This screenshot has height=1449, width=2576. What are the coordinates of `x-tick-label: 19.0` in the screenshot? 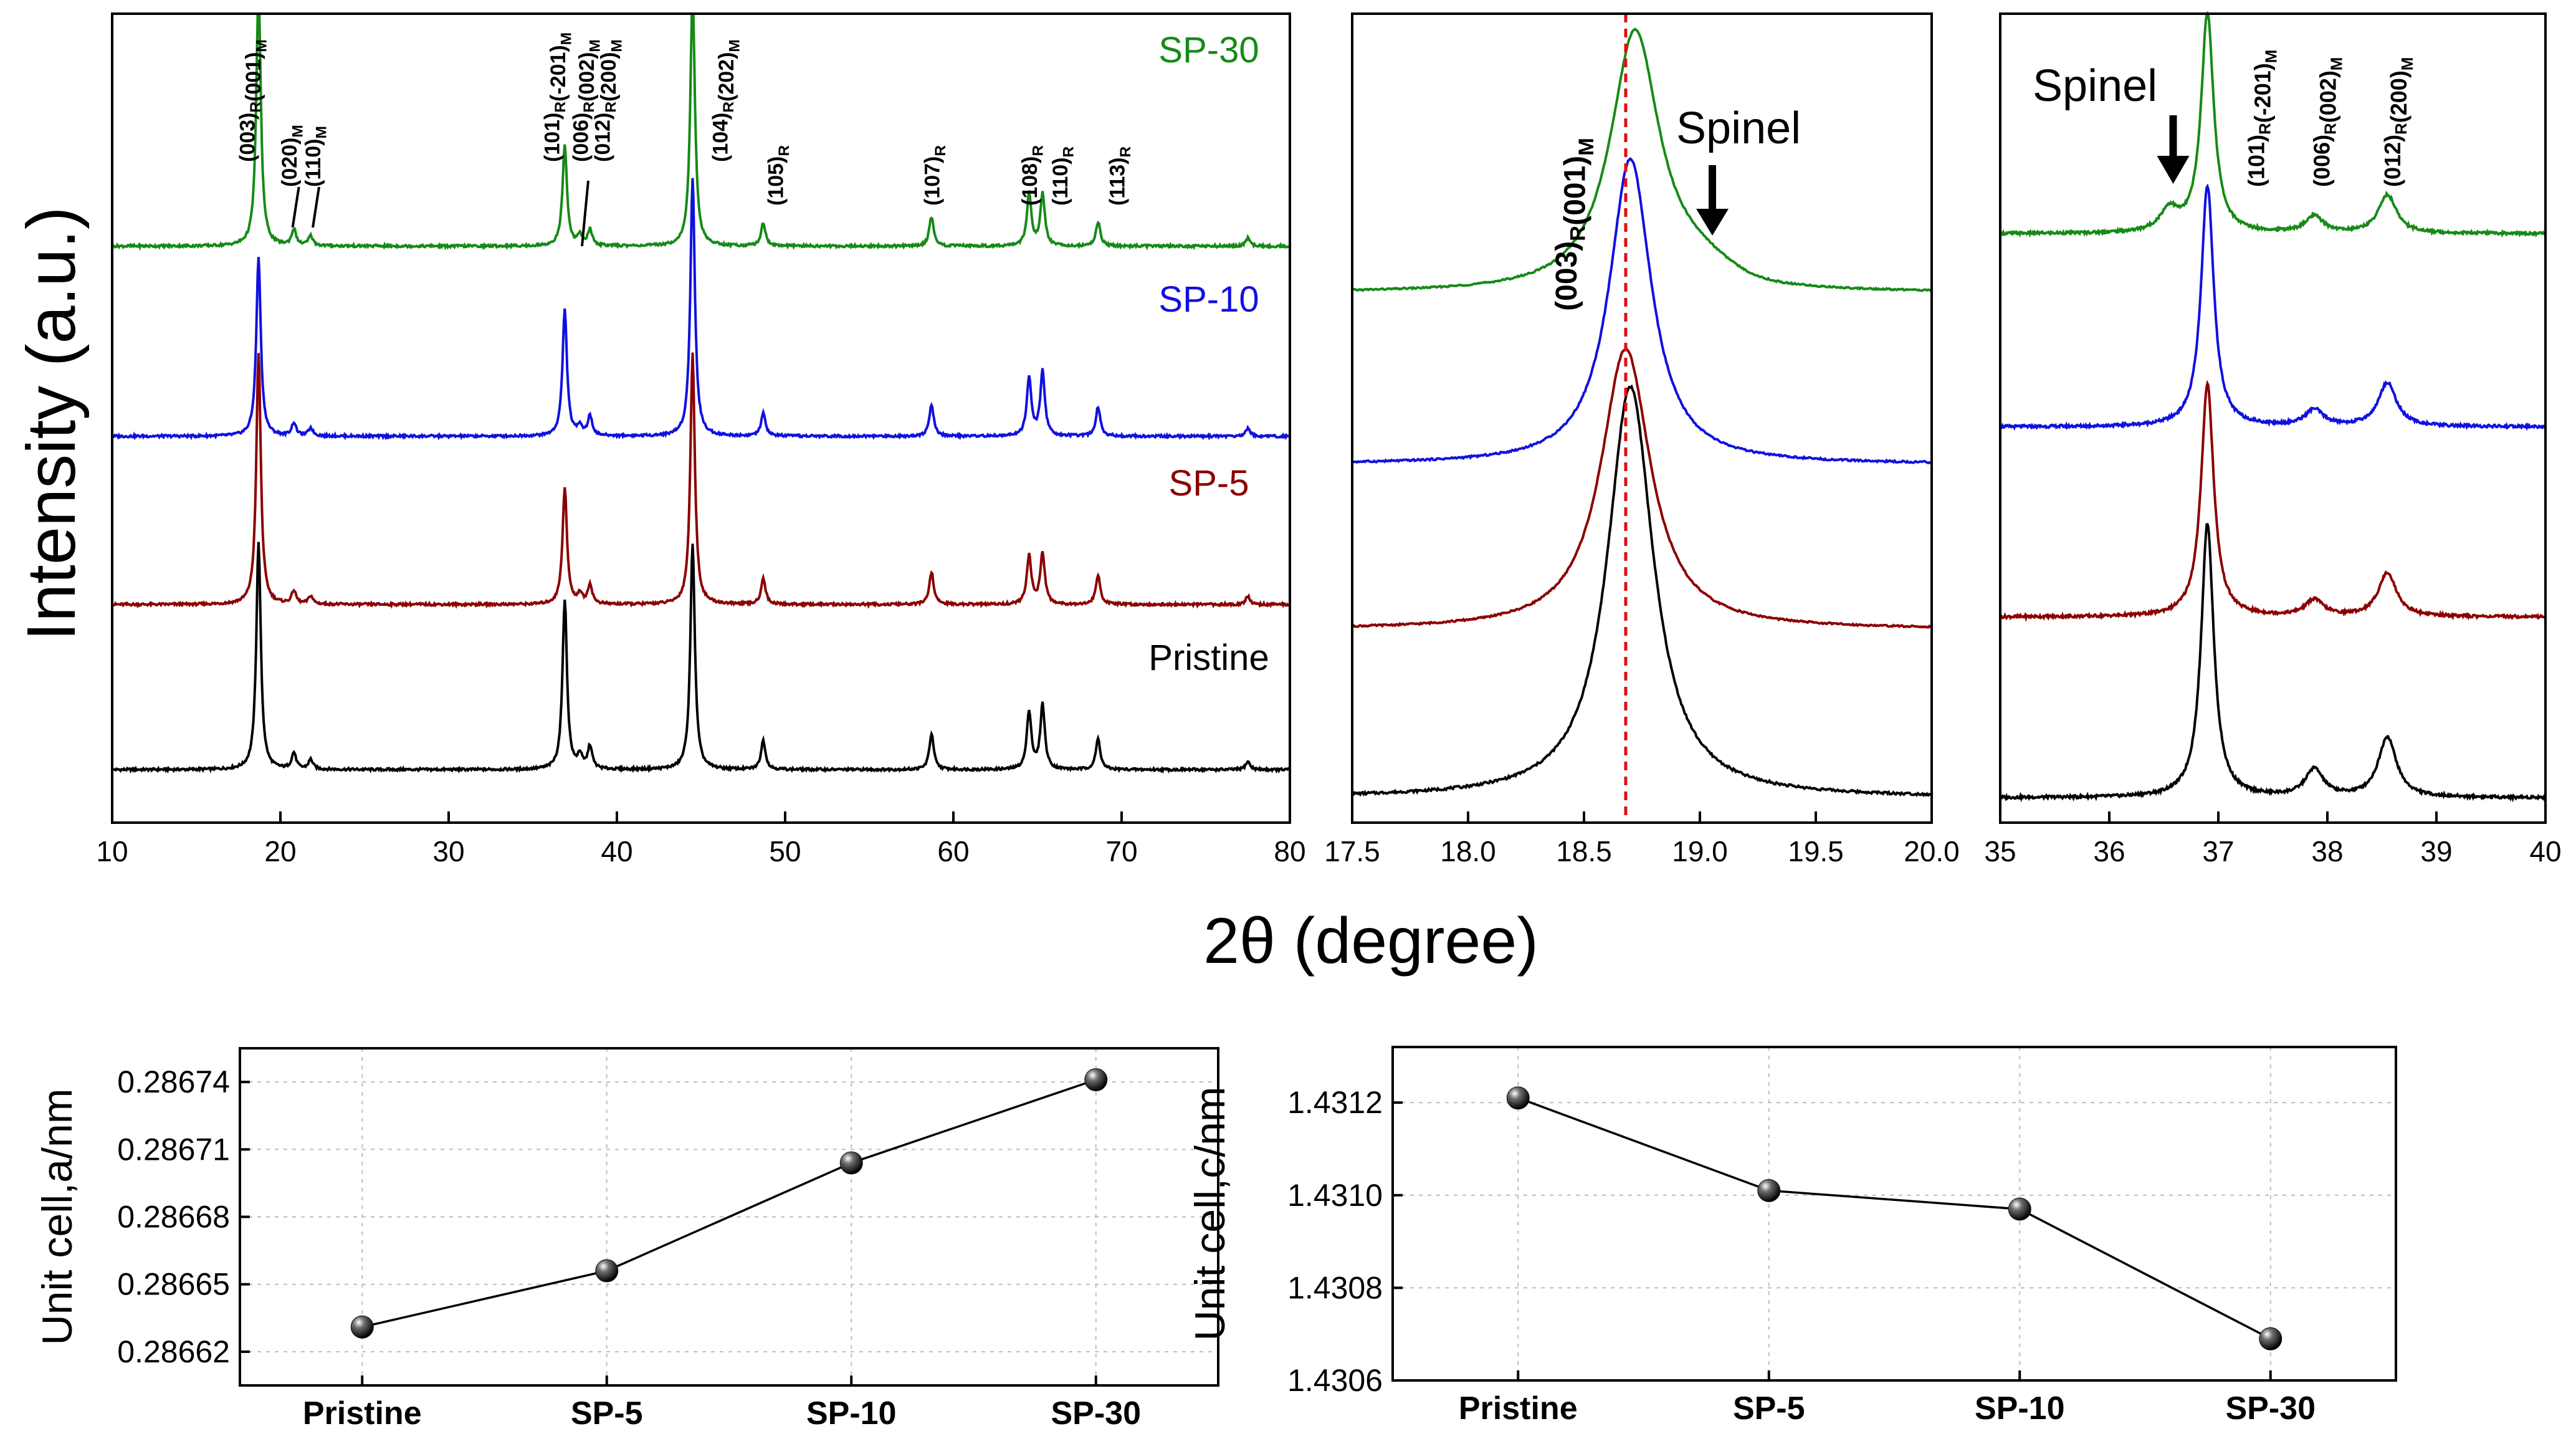 It's located at (1700, 851).